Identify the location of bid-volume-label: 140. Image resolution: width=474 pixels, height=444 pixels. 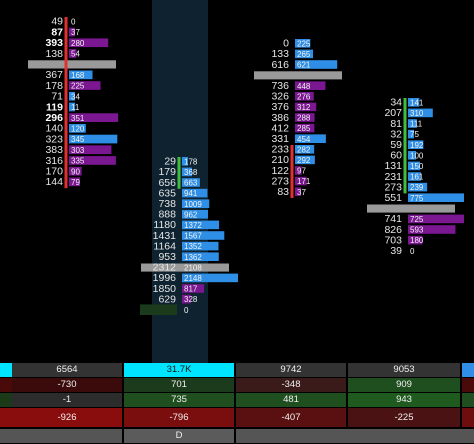
(54, 129).